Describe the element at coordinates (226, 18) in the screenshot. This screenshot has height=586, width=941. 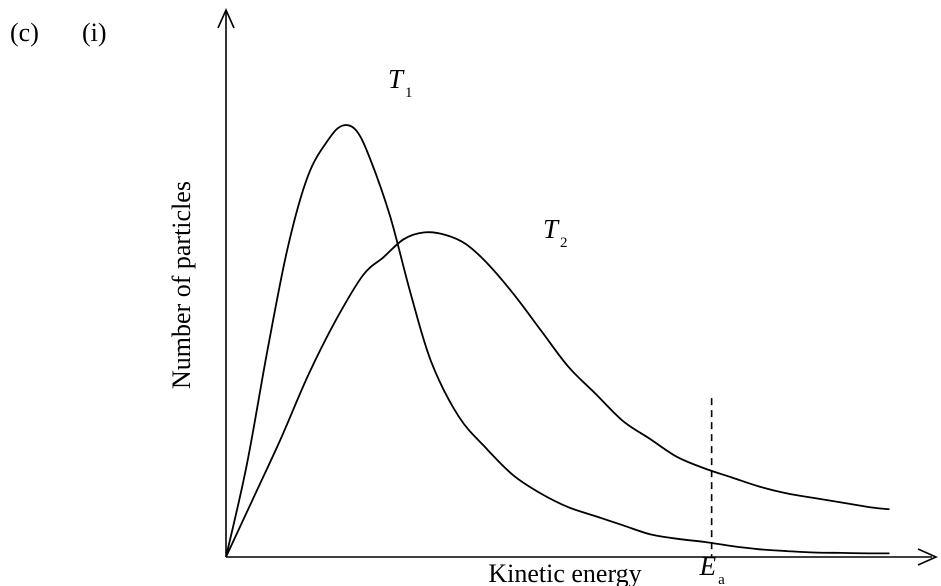
I see `y-axis-arrowhead` at that location.